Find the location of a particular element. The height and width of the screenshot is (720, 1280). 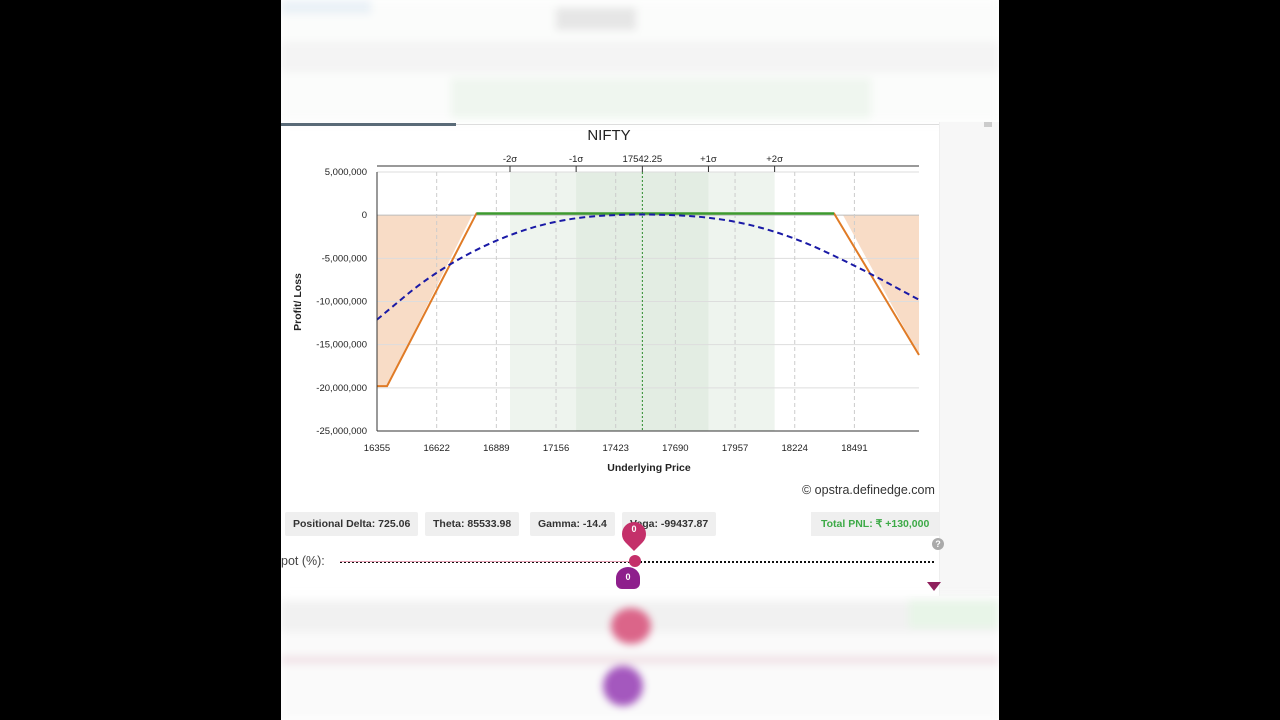

sigma-label: +1σ is located at coordinates (708, 159).